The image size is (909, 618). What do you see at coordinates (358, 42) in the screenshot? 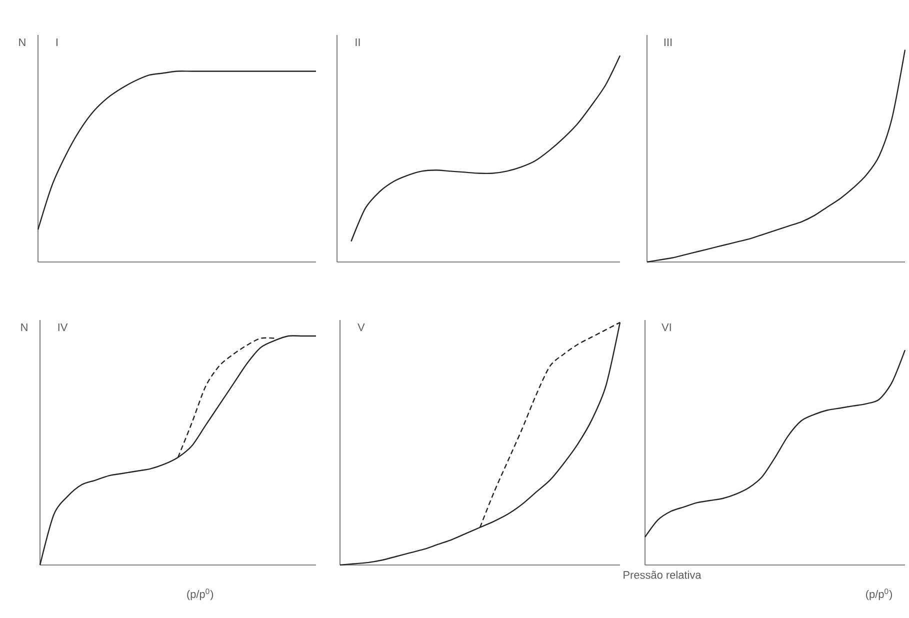
I see `chart-title: II` at bounding box center [358, 42].